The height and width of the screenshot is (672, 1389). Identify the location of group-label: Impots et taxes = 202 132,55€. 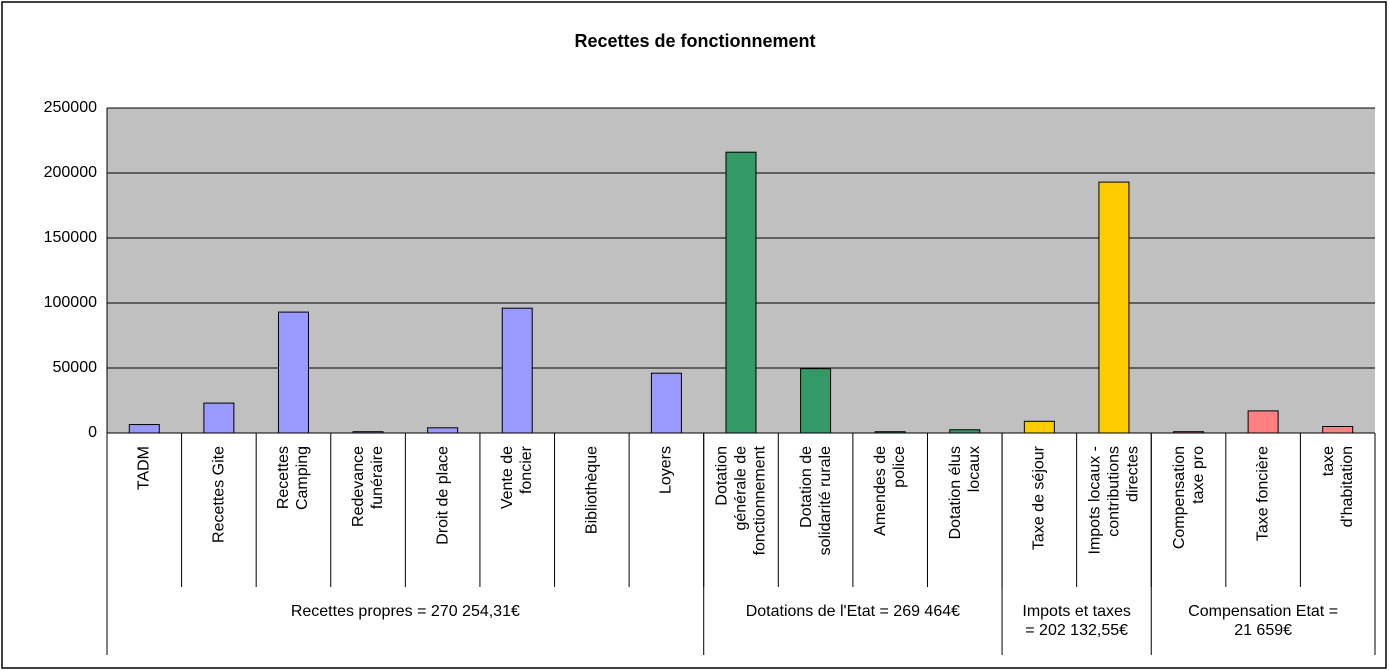
(1076, 621).